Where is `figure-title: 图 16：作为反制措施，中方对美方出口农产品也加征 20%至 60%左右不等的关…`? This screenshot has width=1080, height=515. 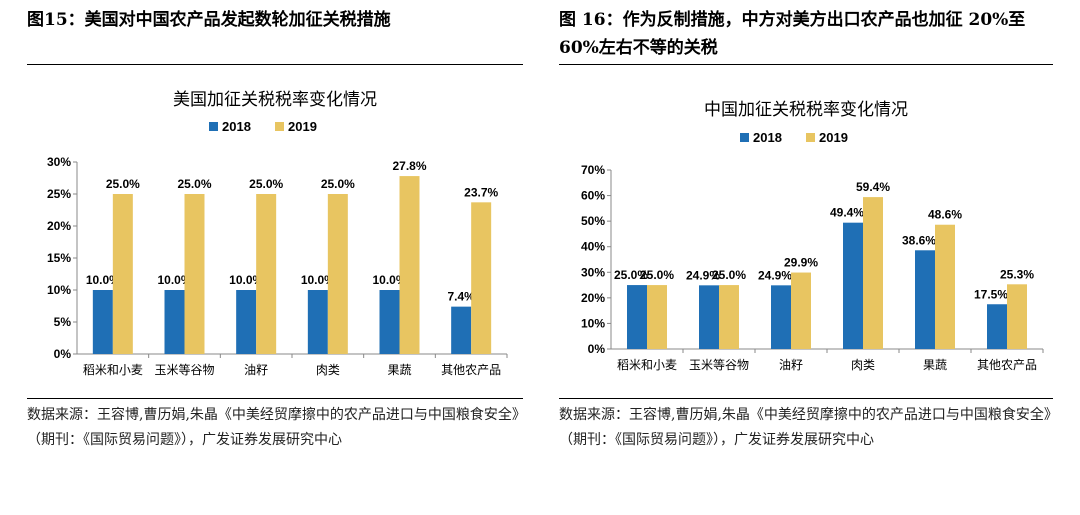 figure-title: 图 16：作为反制措施，中方对美方出口农产品也加征 20%至 60%左右不等的关… is located at coordinates (792, 34).